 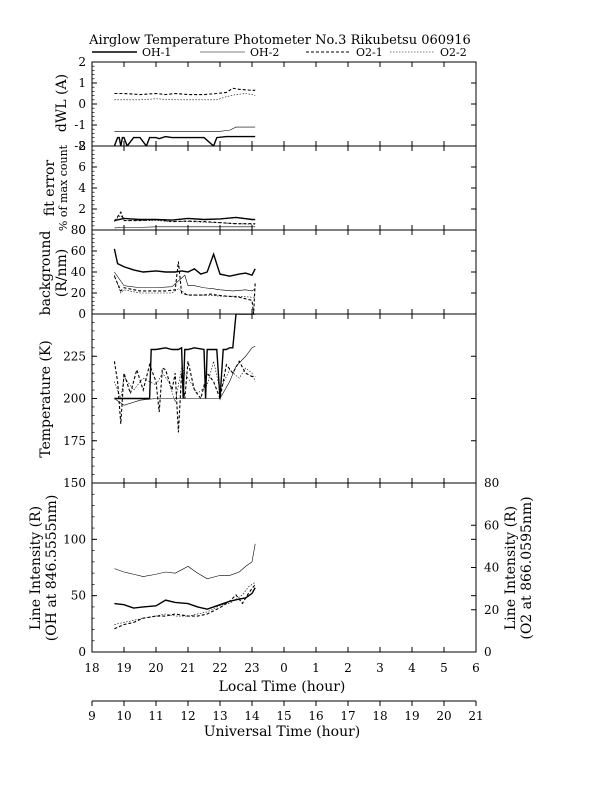 What do you see at coordinates (82, 167) in the screenshot?
I see `fit_error-ytick-label: 6` at bounding box center [82, 167].